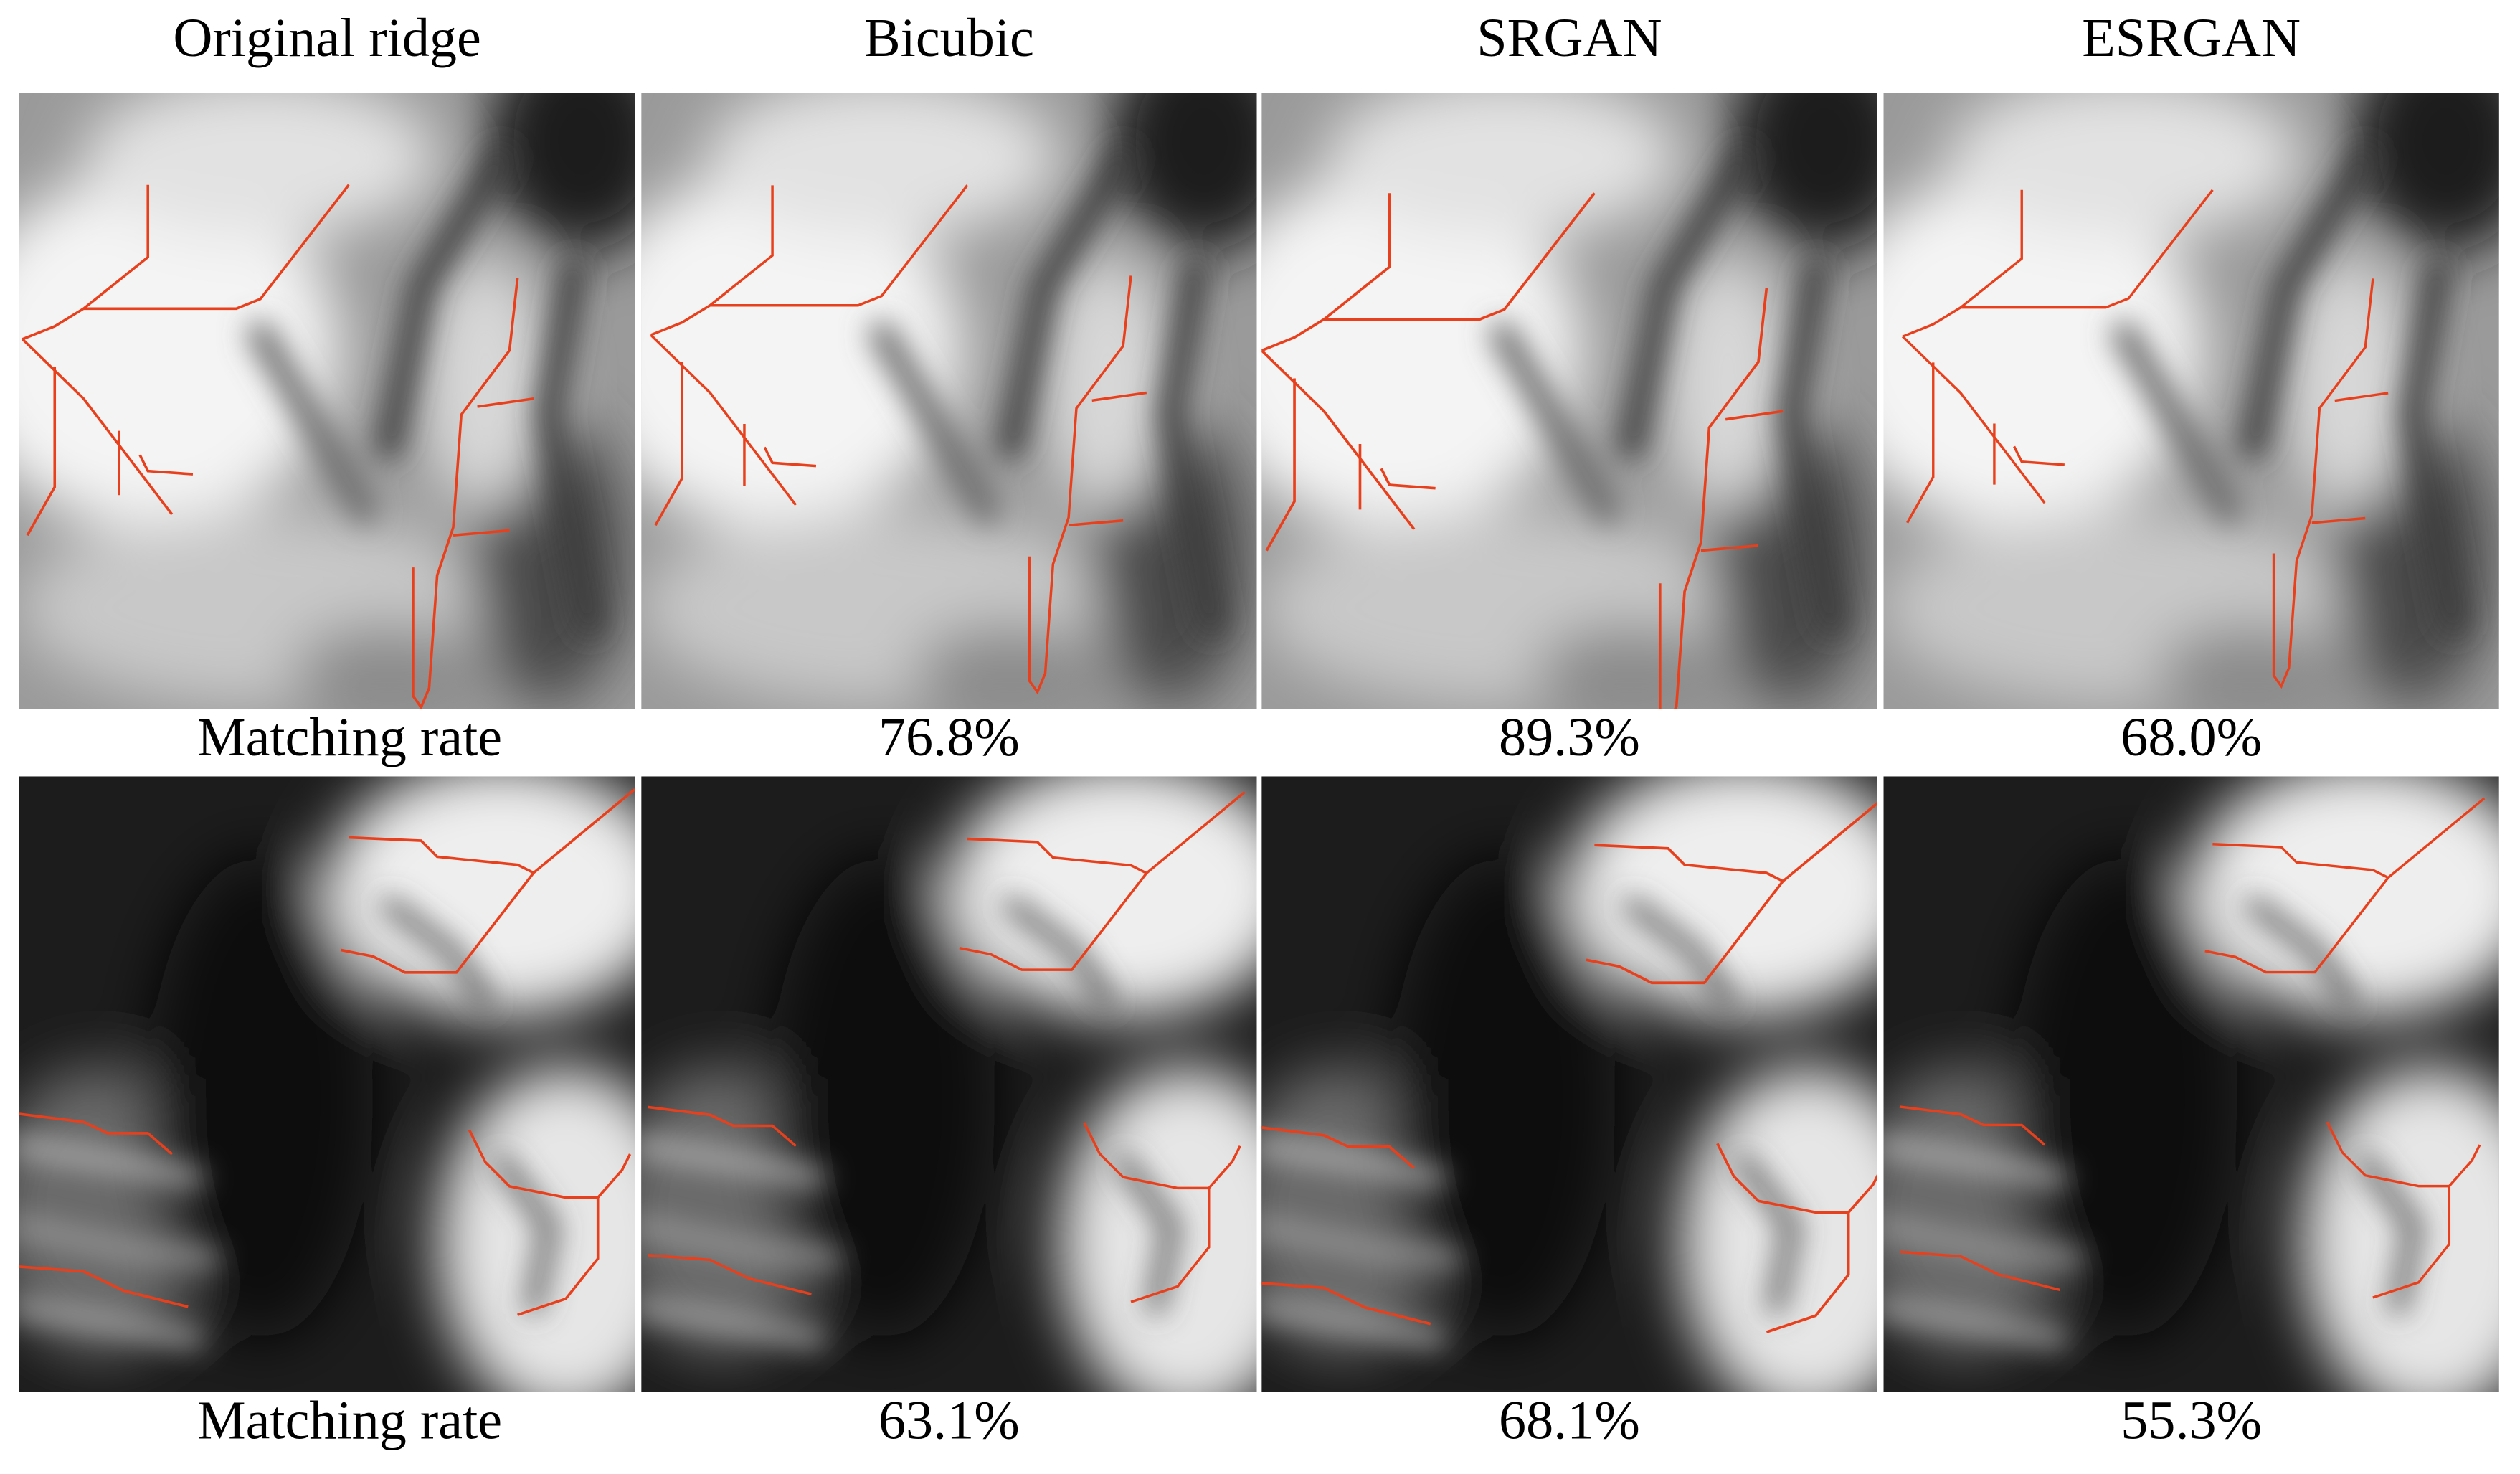  What do you see at coordinates (949, 737) in the screenshot?
I see `matching-rate: 76.8%` at bounding box center [949, 737].